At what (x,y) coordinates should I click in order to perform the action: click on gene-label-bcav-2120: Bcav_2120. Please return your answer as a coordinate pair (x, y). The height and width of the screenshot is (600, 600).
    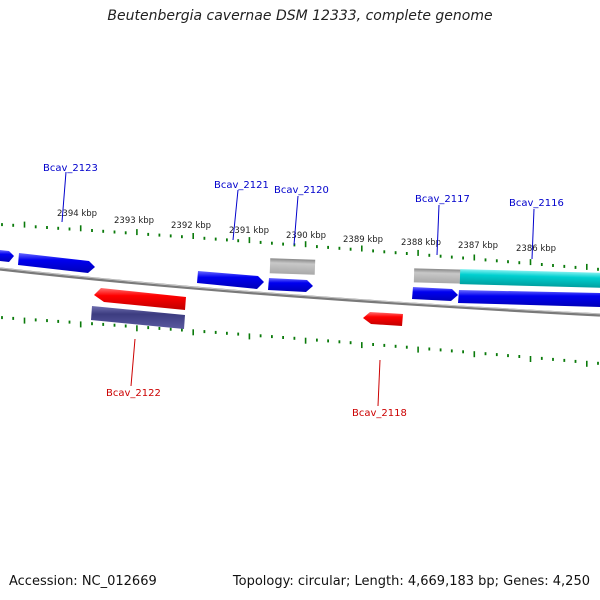
    Looking at the image, I should click on (301, 190).